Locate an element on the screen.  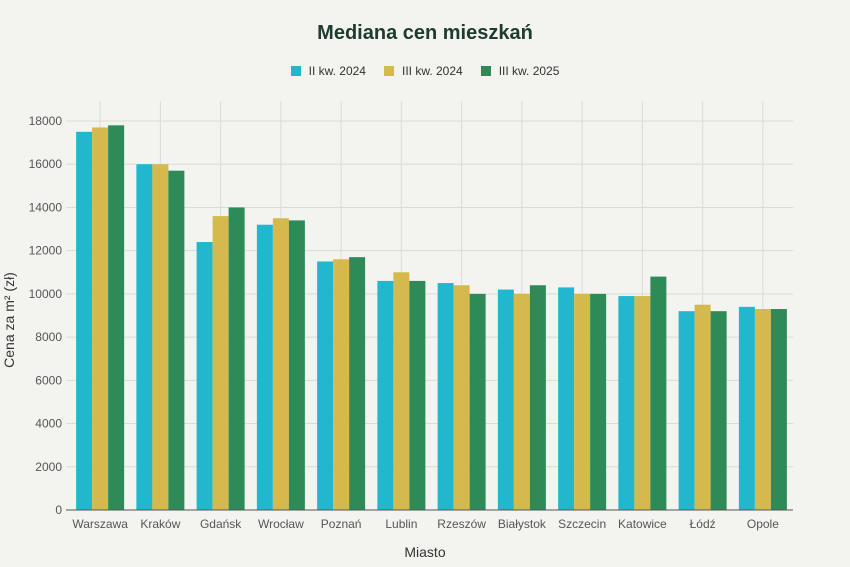
x-tick-label: Szczecin is located at coordinates (582, 524).